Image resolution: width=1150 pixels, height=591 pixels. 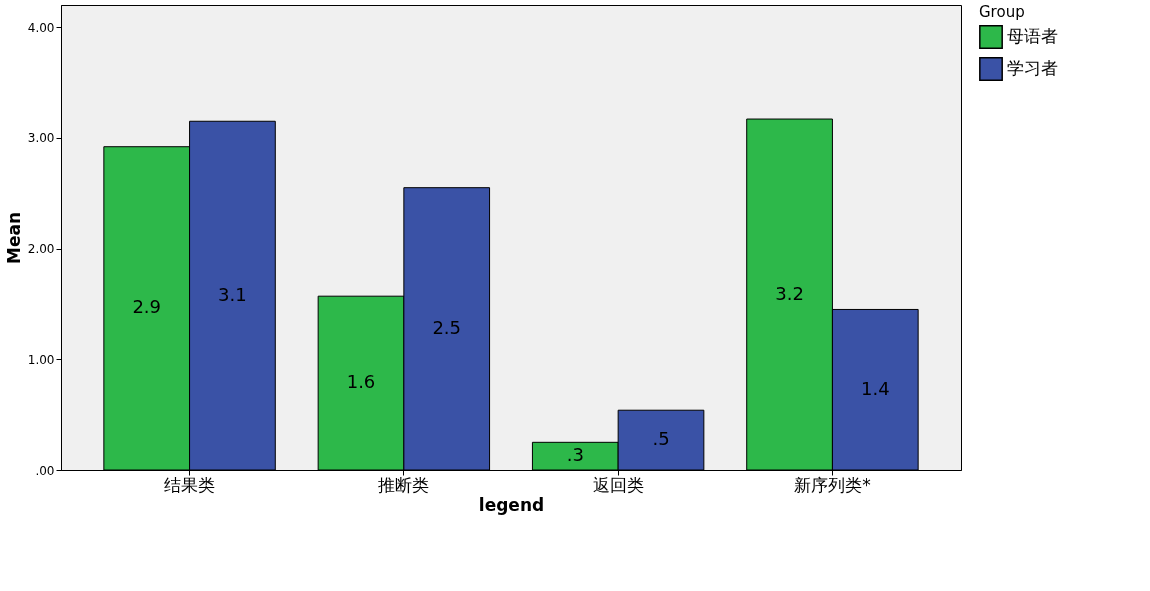 What do you see at coordinates (875, 388) in the screenshot?
I see `data-label: 1.4` at bounding box center [875, 388].